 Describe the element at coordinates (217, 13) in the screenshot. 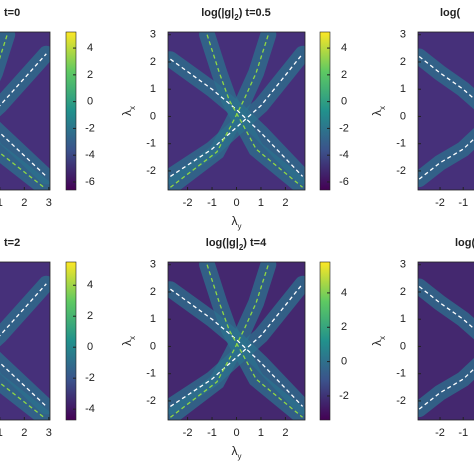

I see `text-part: log(|g|` at that location.